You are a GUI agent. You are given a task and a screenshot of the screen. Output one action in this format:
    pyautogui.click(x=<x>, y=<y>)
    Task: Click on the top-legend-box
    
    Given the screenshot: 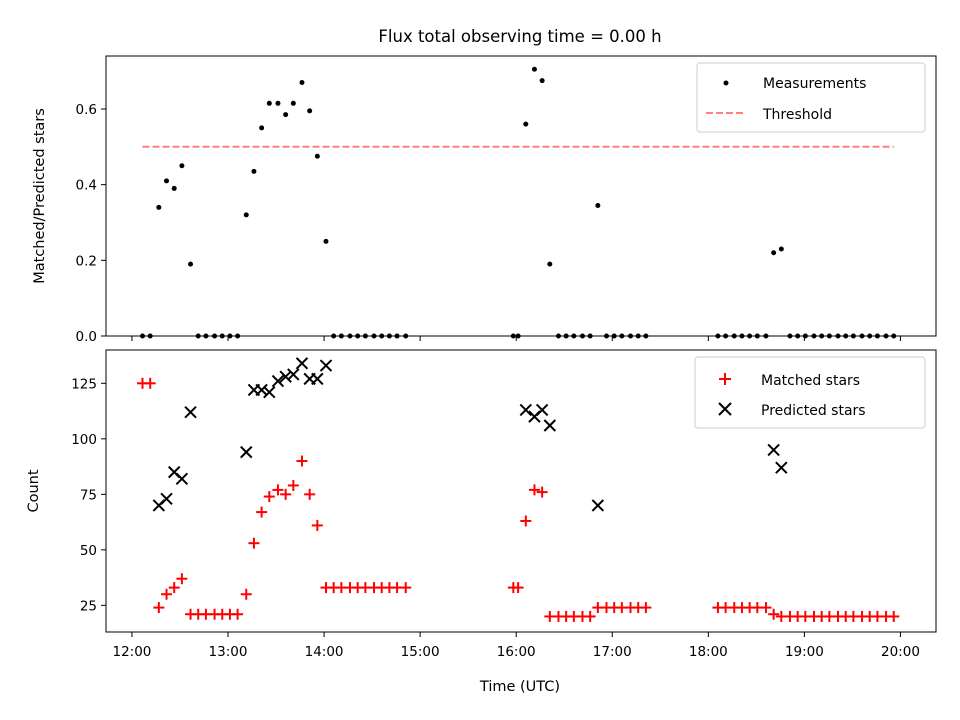 What is the action you would take?
    pyautogui.click(x=811, y=97)
    